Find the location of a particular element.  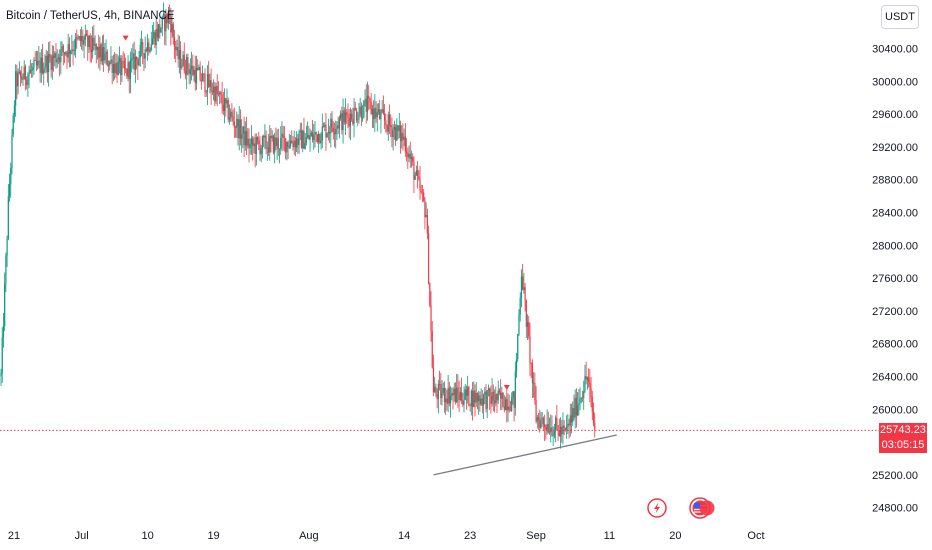

time-tick-label: Sep is located at coordinates (536, 536).